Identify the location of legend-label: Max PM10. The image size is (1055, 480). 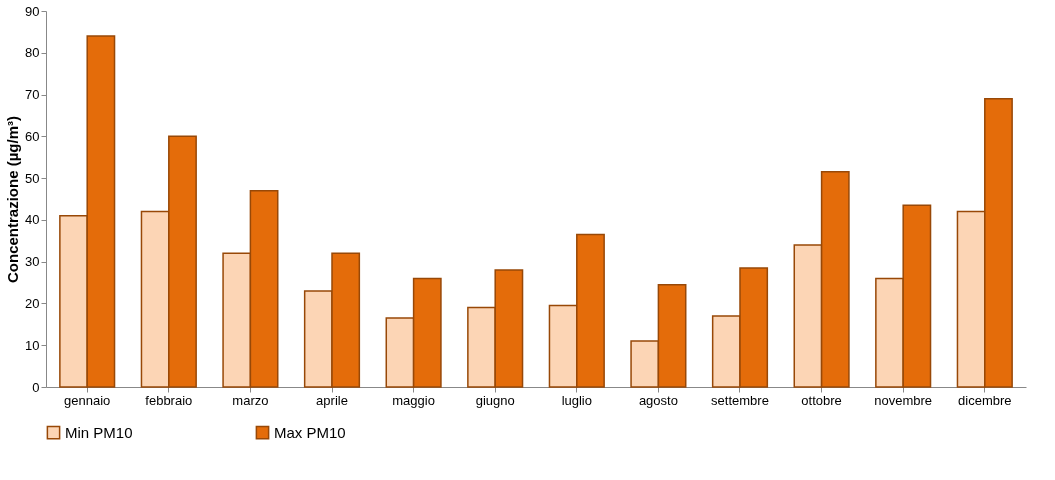
(310, 432).